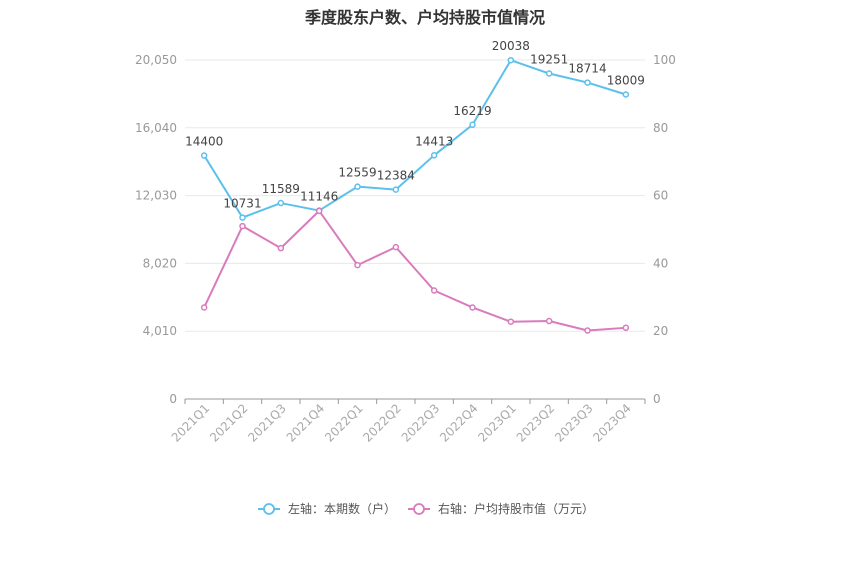 The height and width of the screenshot is (574, 850). I want to click on x-axis-tick-label: 2022Q1, so click(344, 423).